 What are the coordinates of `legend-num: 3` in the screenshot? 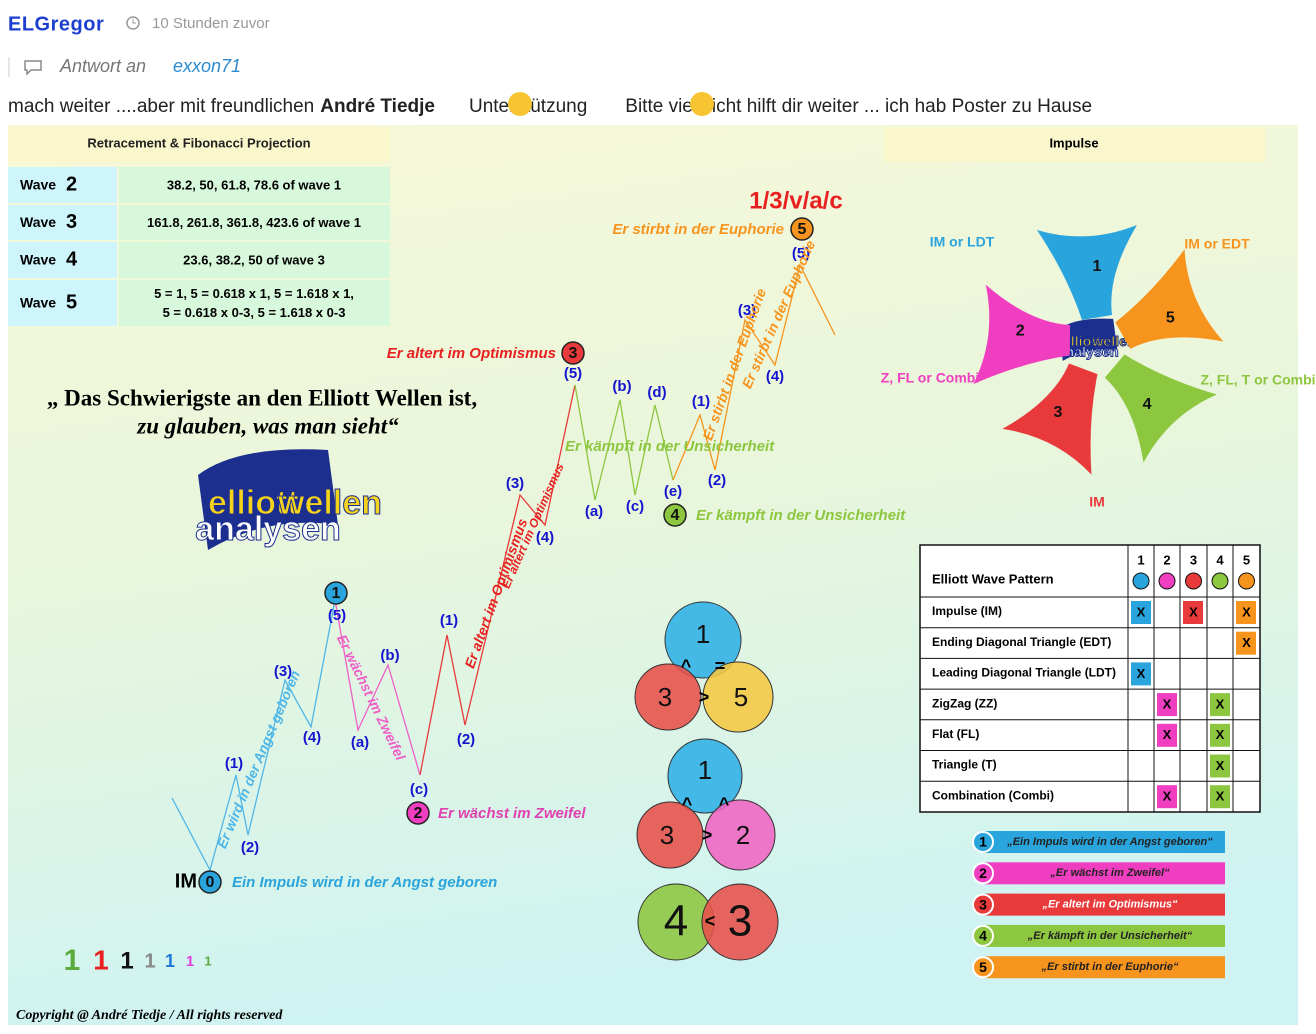 It's located at (983, 904).